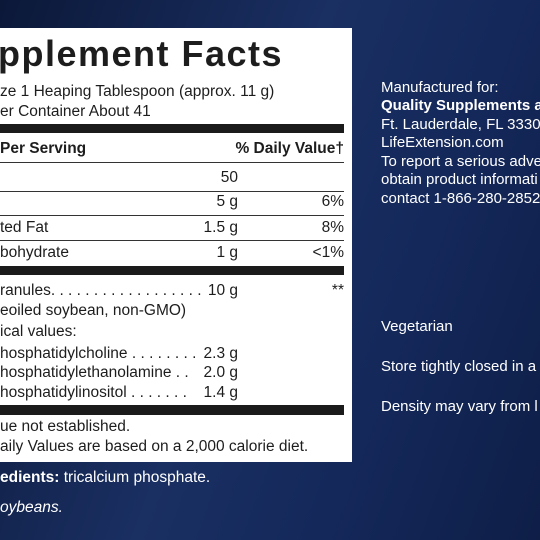  Describe the element at coordinates (30, 477) in the screenshot. I see `label: edients:` at that location.